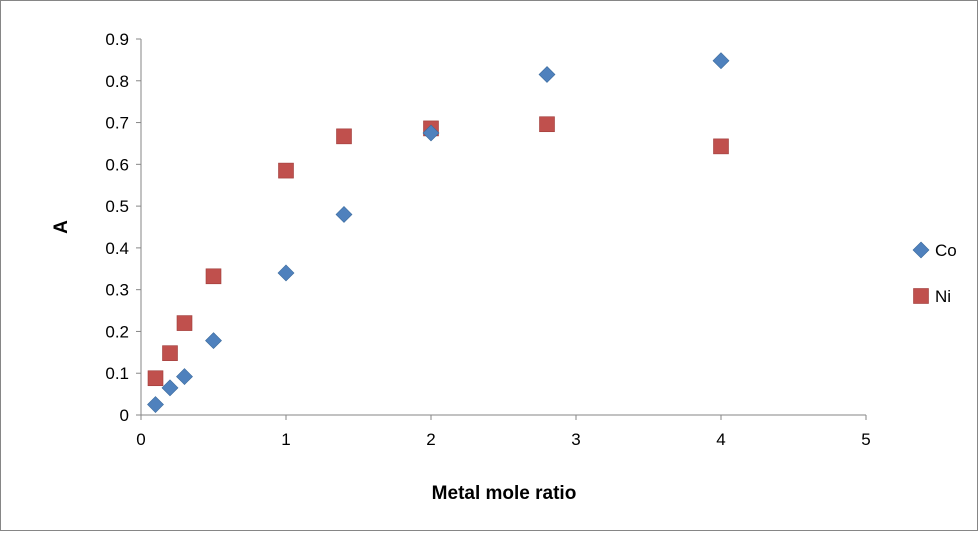  I want to click on y-axis-label: A, so click(61, 227).